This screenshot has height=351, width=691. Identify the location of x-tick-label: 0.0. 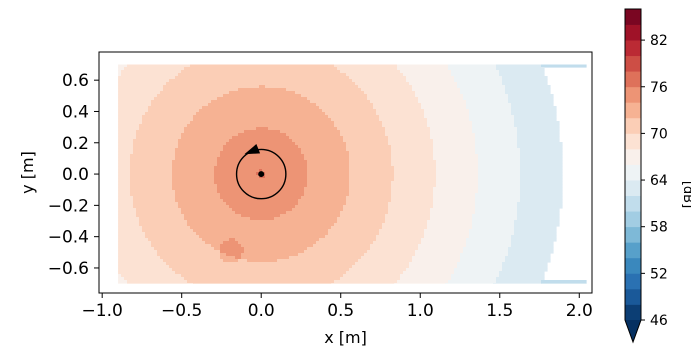
(261, 311).